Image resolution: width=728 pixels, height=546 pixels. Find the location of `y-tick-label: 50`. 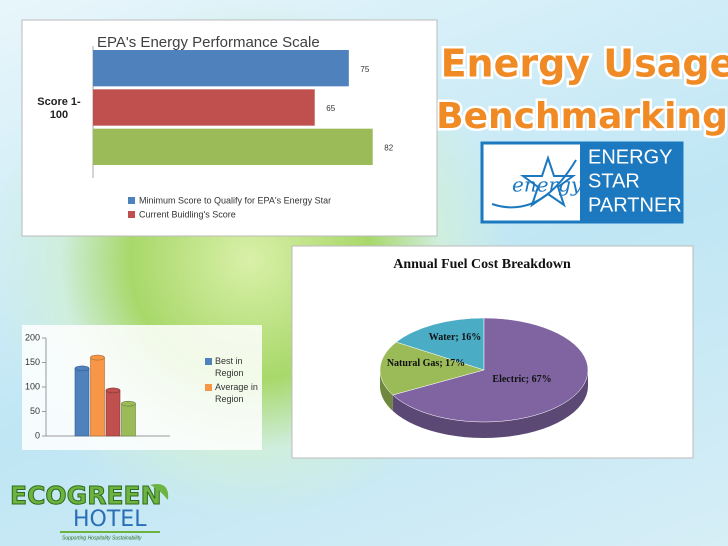

y-tick-label: 50 is located at coordinates (35, 411).